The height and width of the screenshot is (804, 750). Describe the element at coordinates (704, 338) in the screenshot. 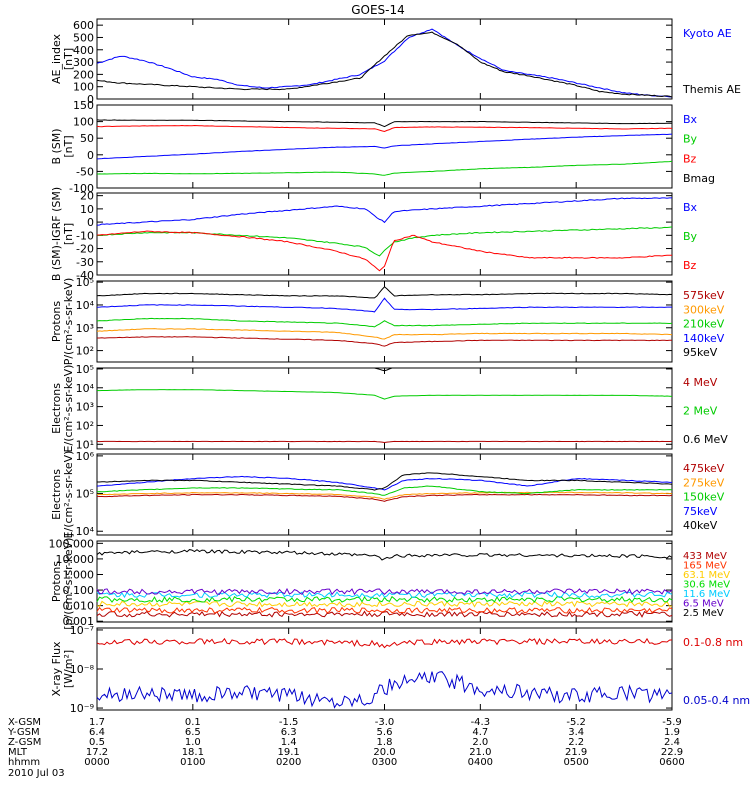

I see `legend-label: 140keV` at that location.